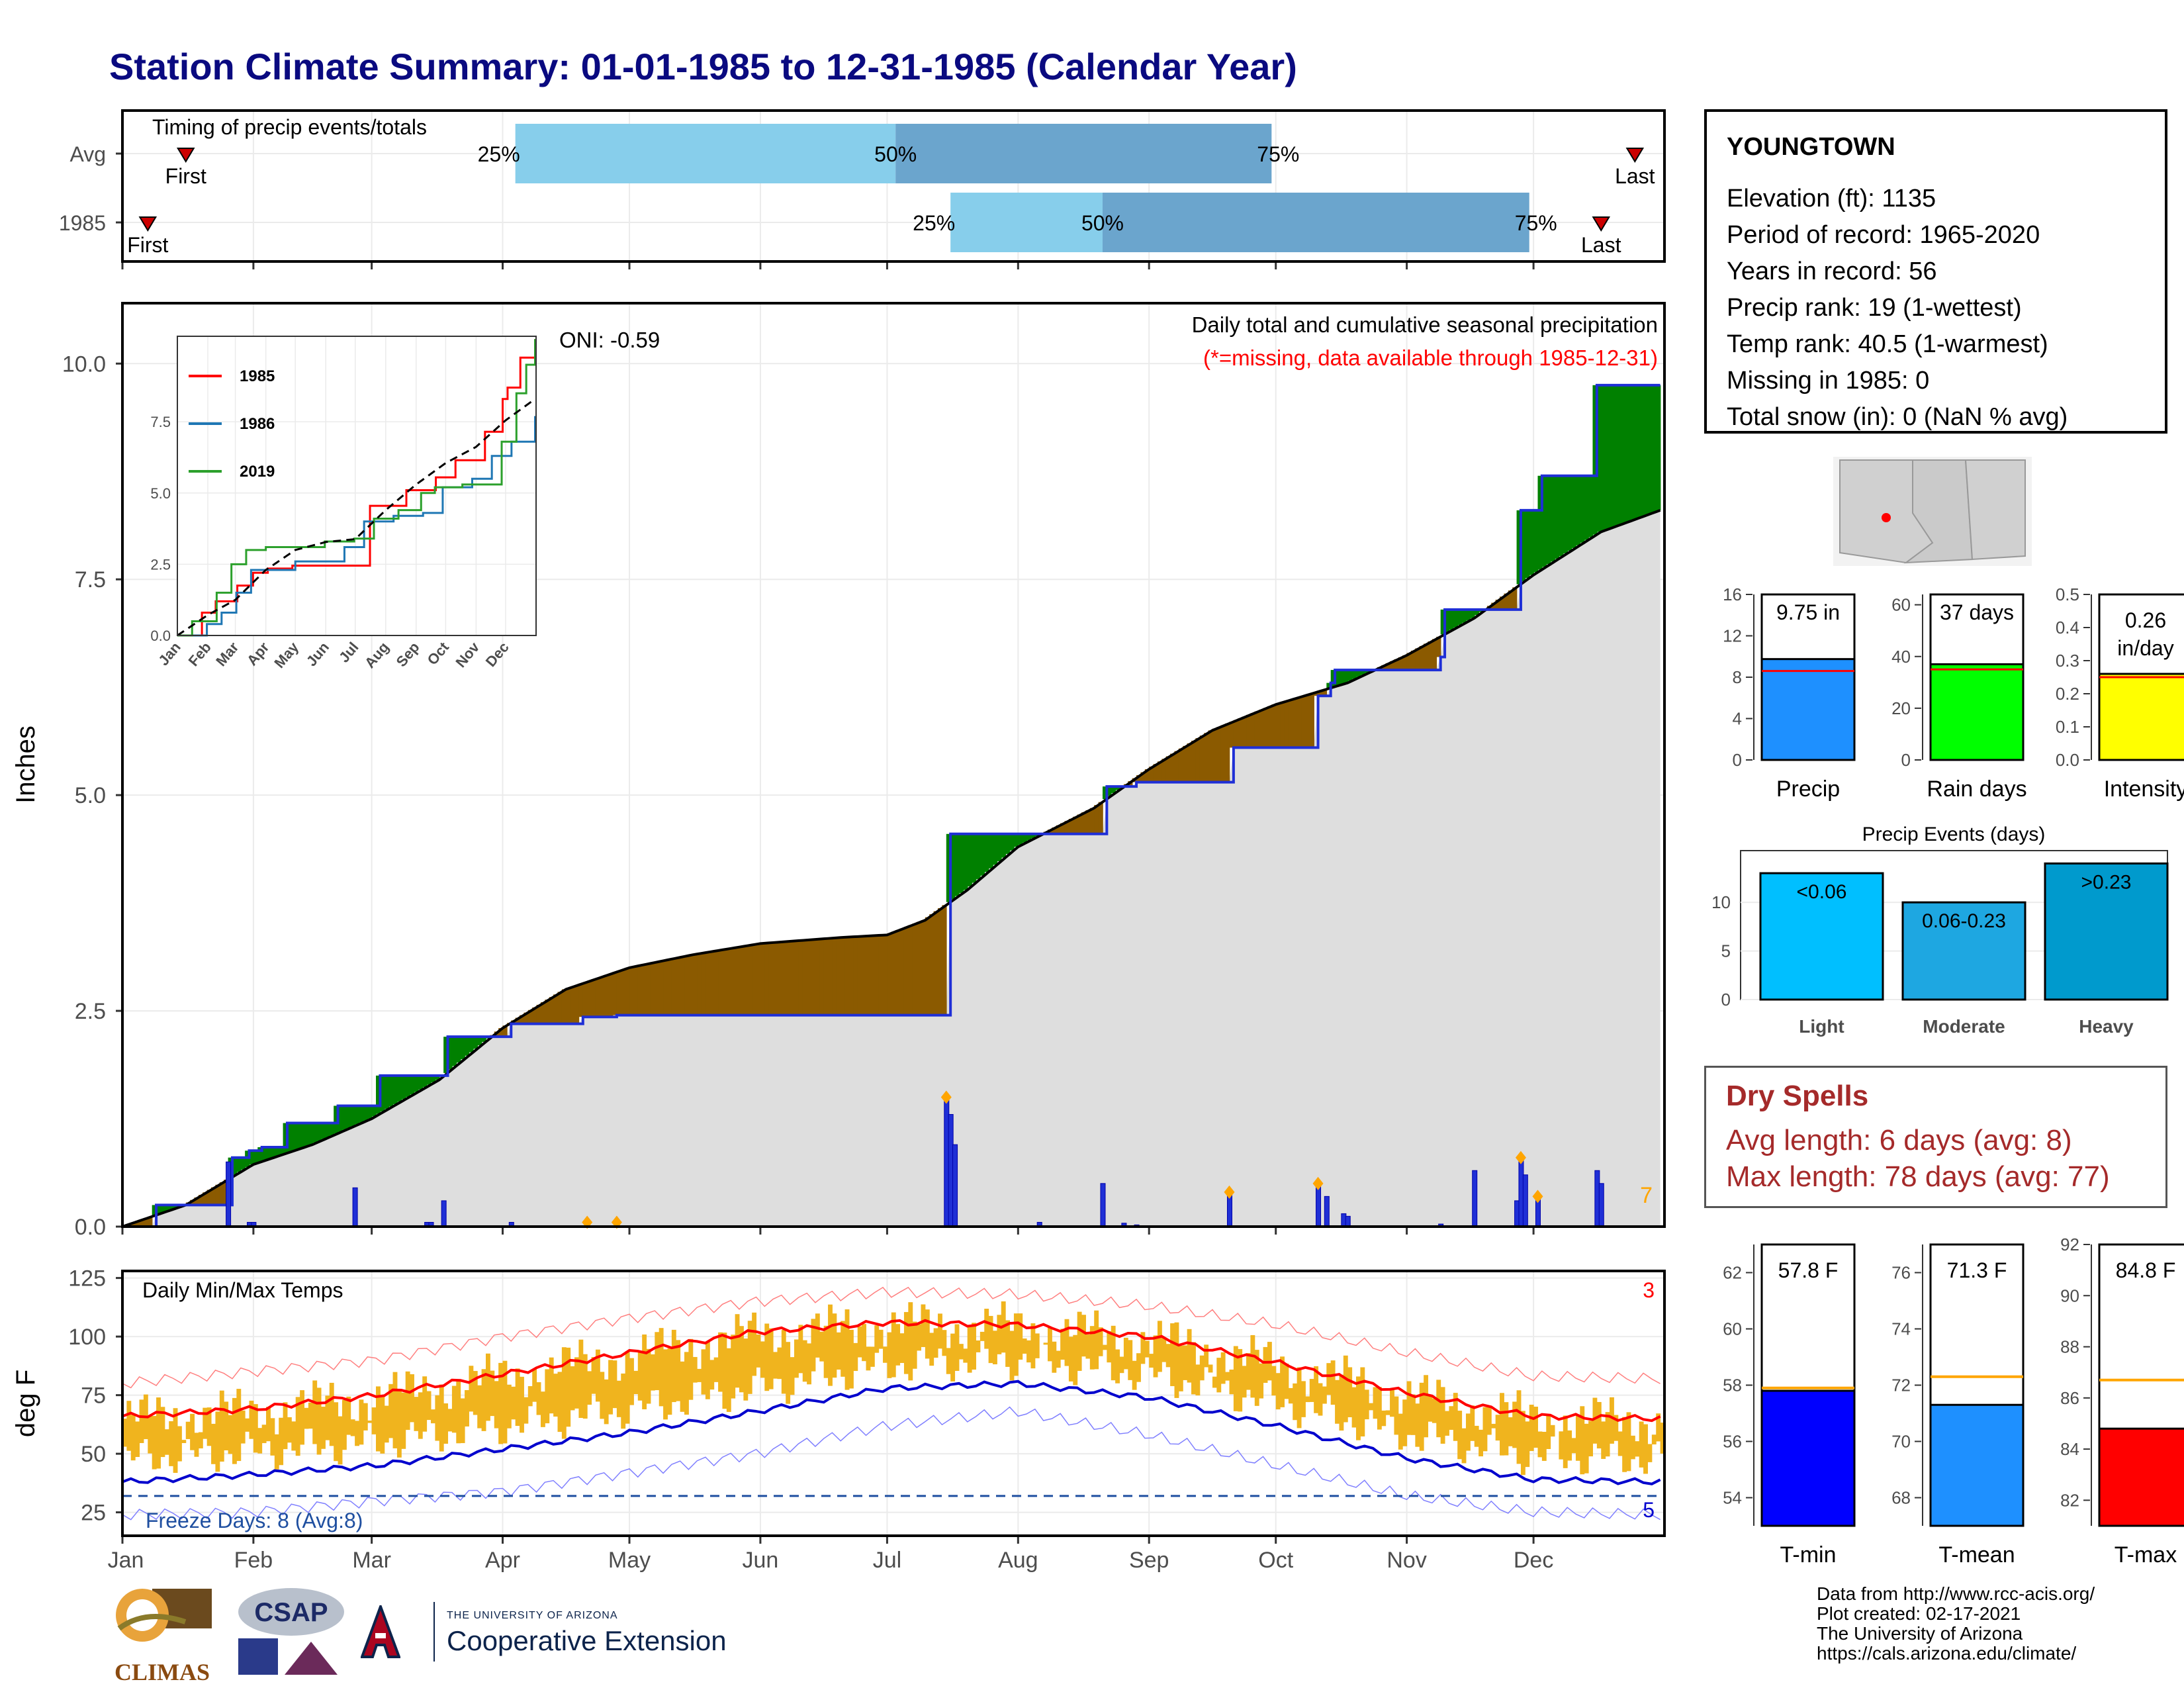 The image size is (2184, 1688). What do you see at coordinates (1899, 1140) in the screenshot?
I see `dry-spells-avg: Avg length: 6 days (avg: 8)` at bounding box center [1899, 1140].